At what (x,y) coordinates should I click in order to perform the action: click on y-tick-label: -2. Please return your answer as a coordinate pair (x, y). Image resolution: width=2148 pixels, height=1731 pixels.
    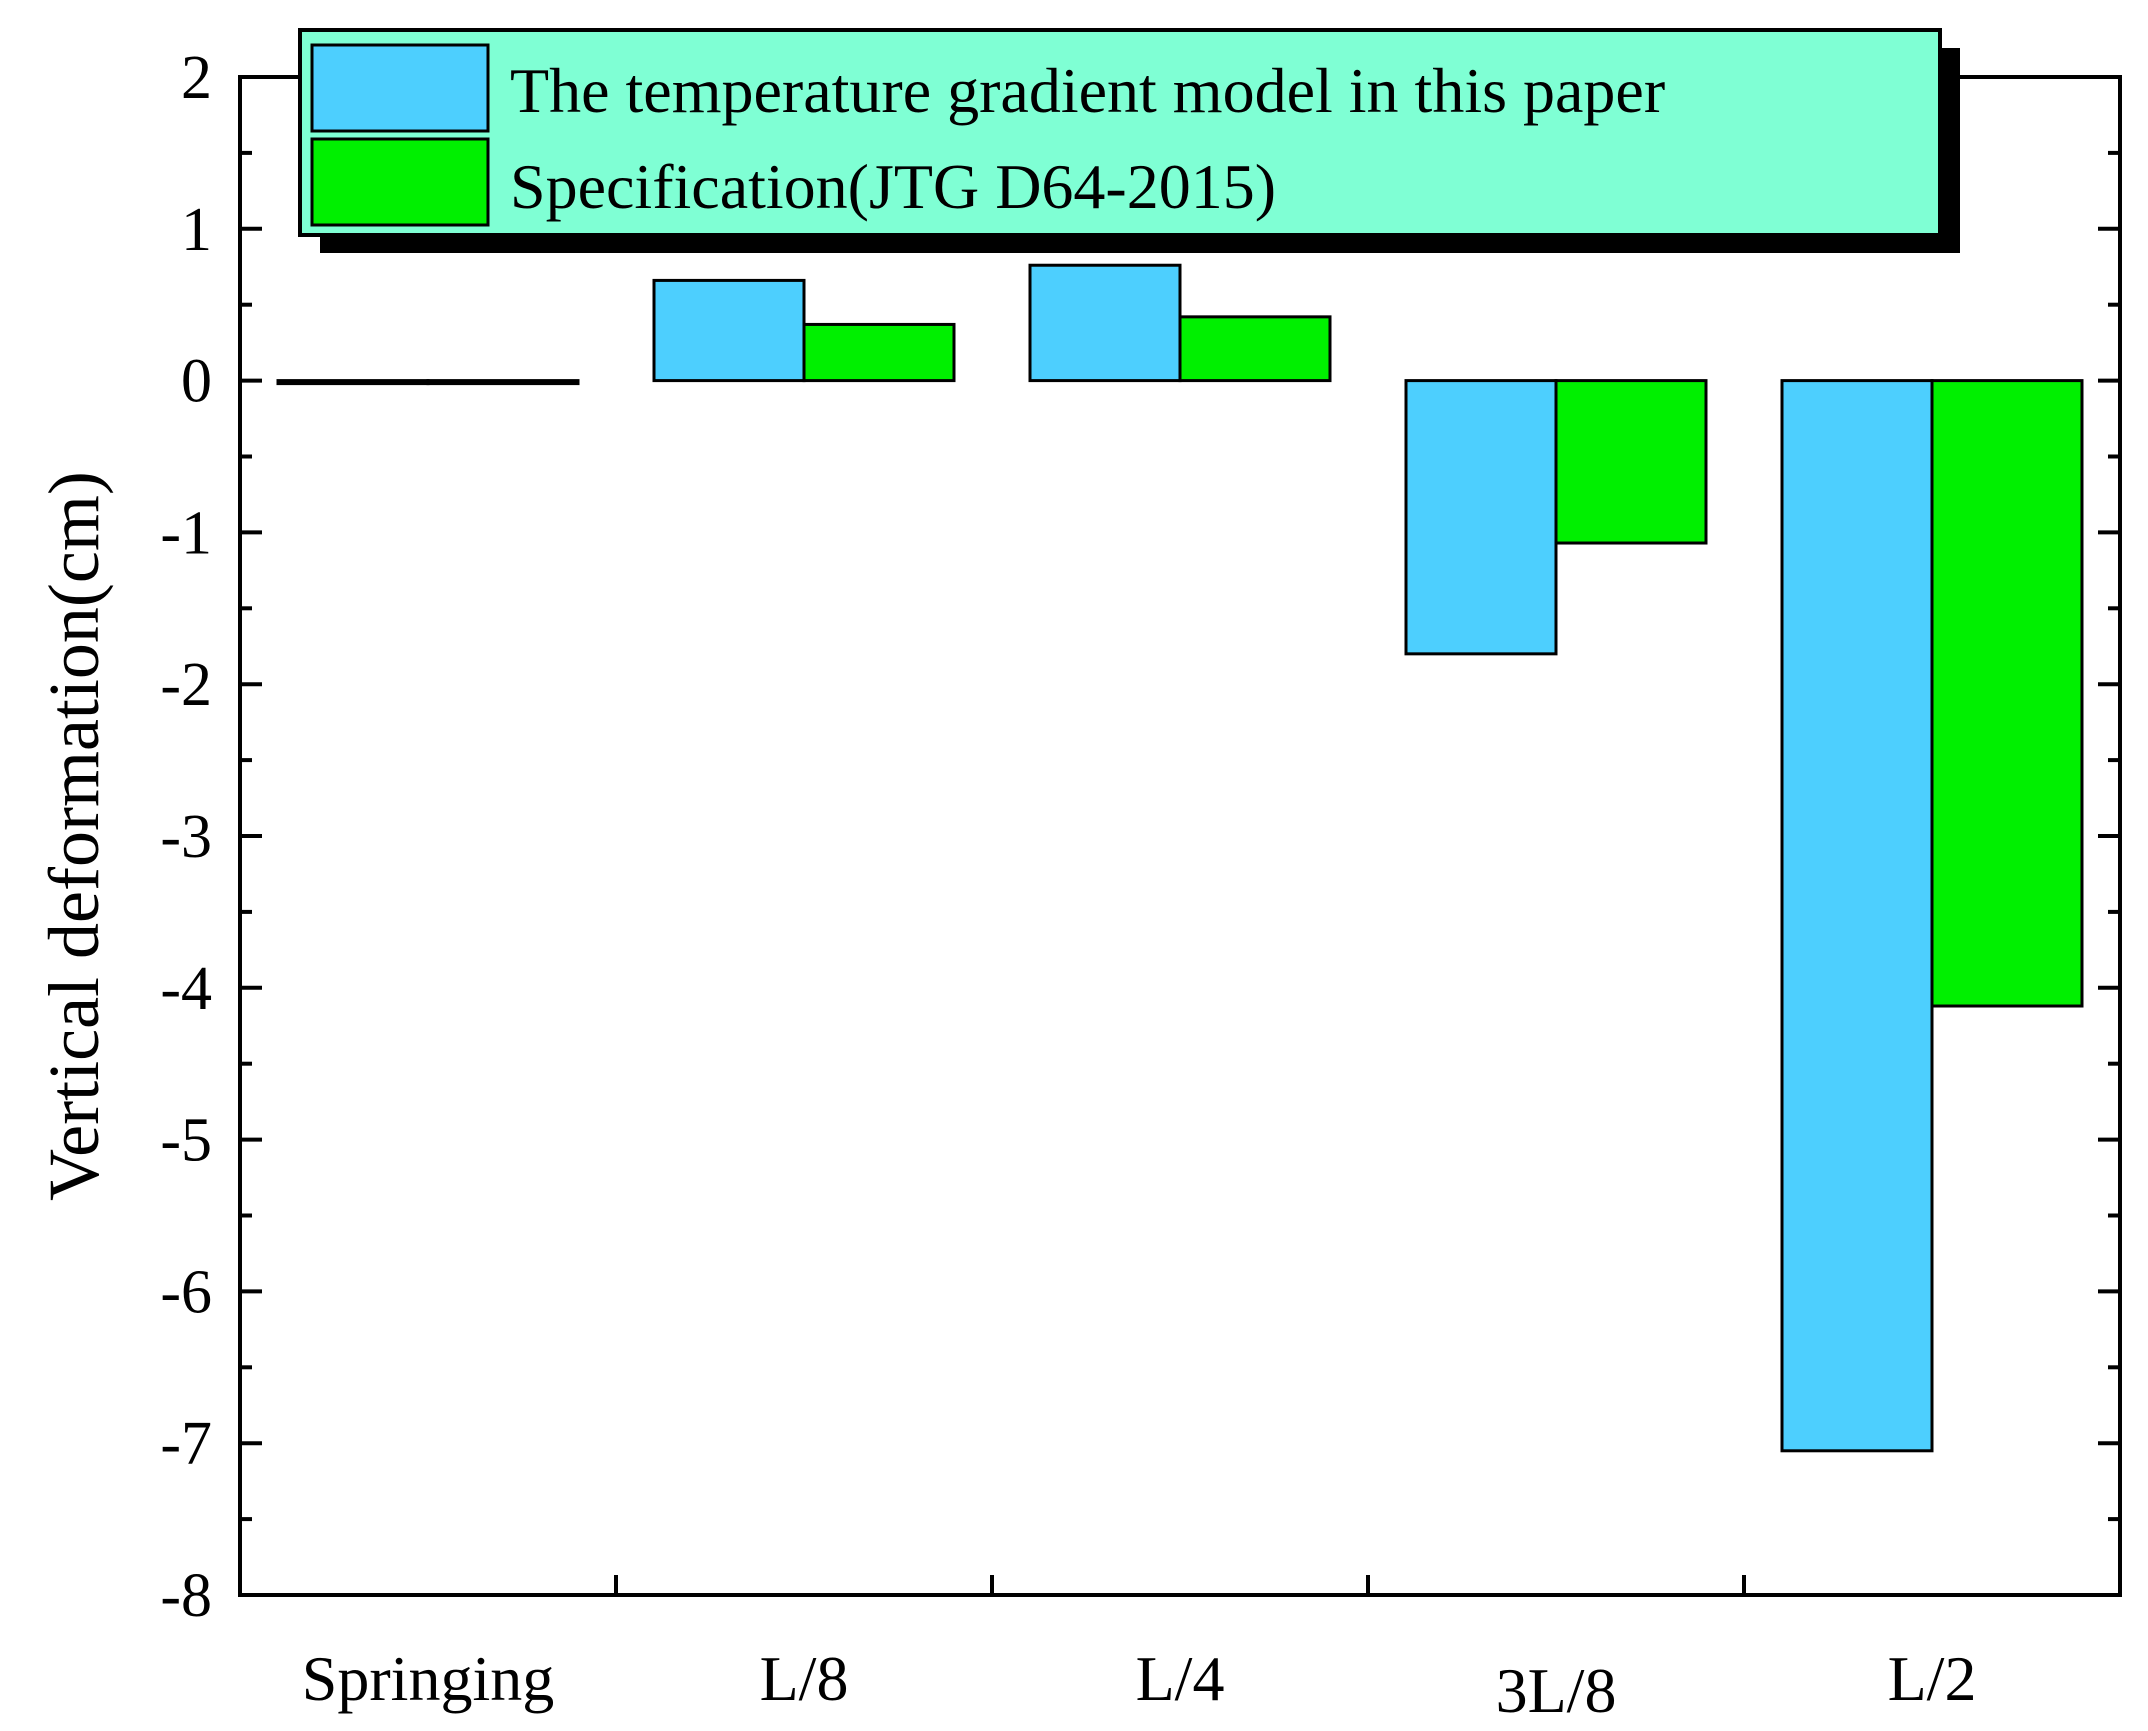
    Looking at the image, I should click on (186, 685).